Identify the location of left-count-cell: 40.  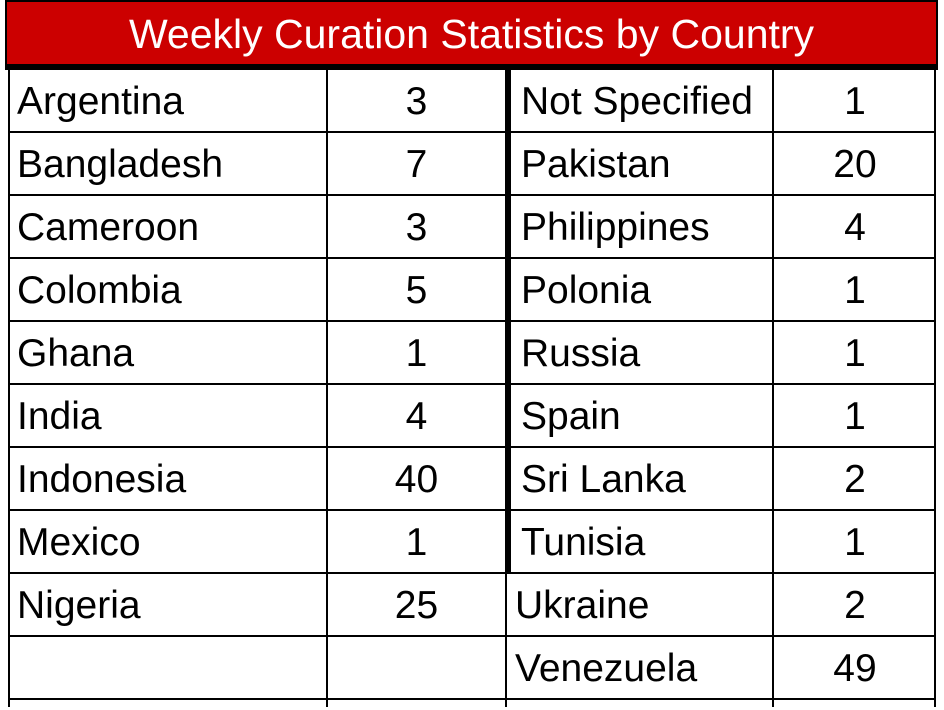
(416, 479).